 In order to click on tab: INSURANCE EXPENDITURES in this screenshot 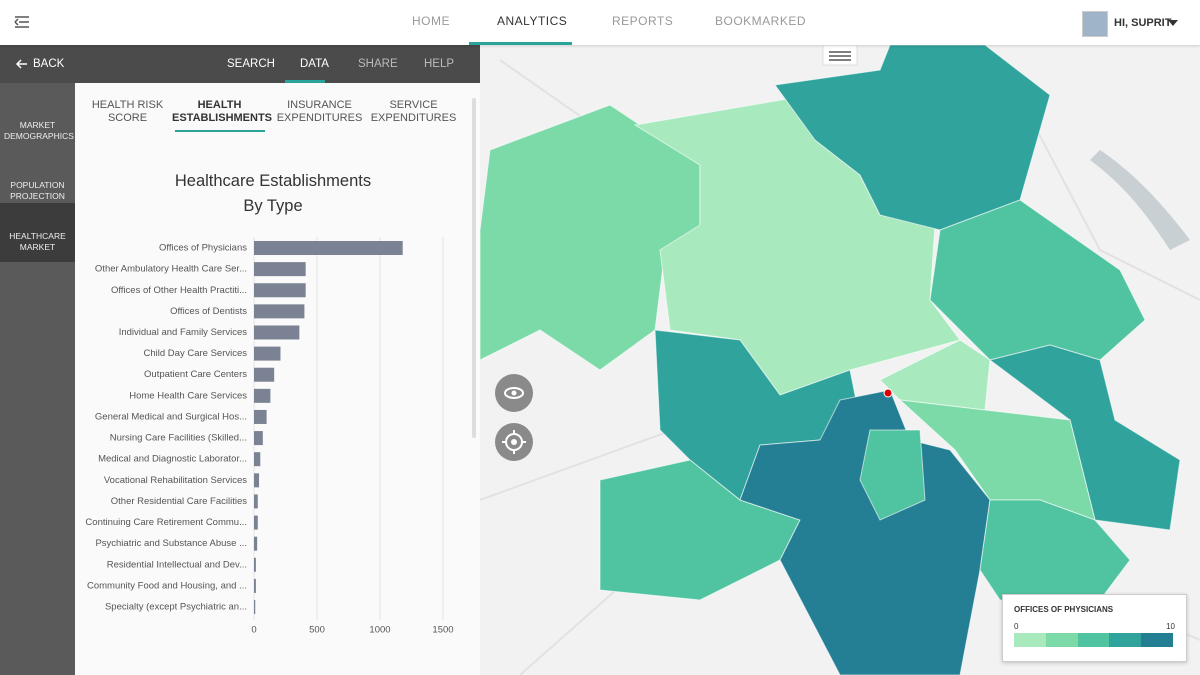, I will do `click(319, 111)`.